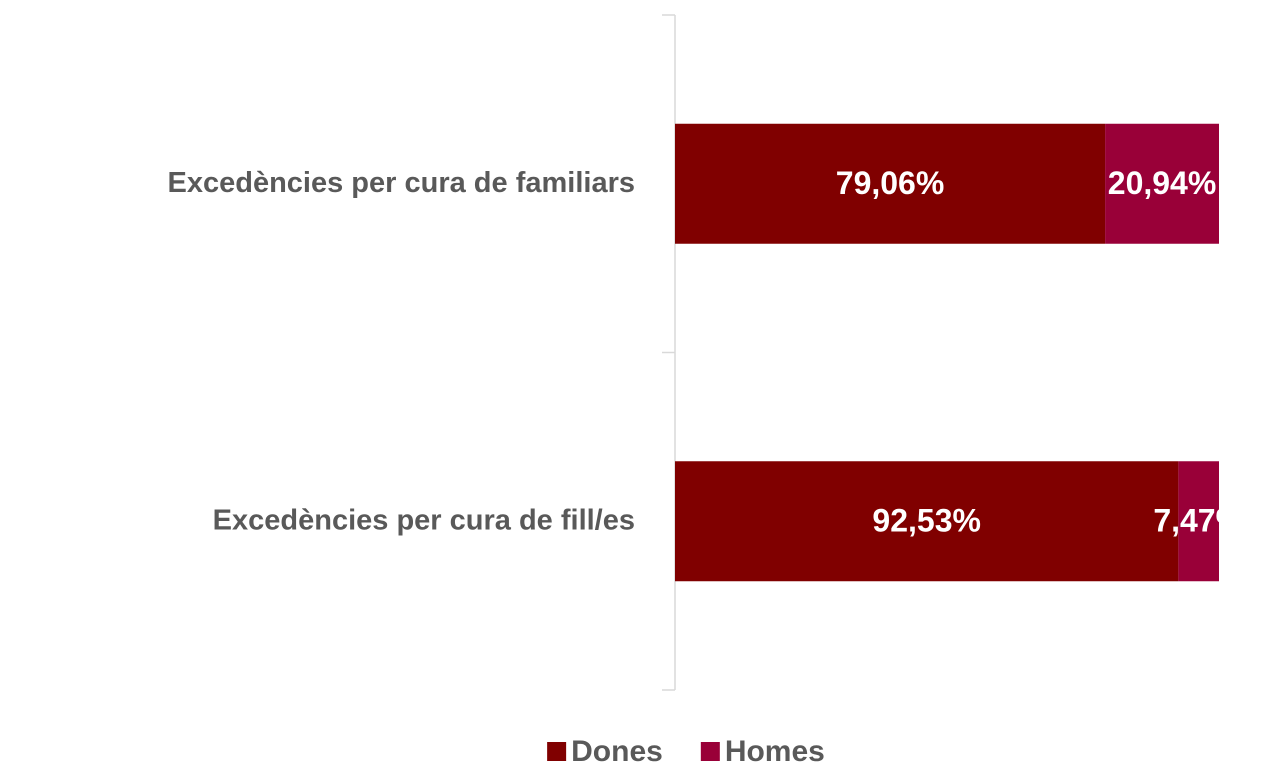  What do you see at coordinates (424, 520) in the screenshot?
I see `category-label: Excedències per cura de fill/es` at bounding box center [424, 520].